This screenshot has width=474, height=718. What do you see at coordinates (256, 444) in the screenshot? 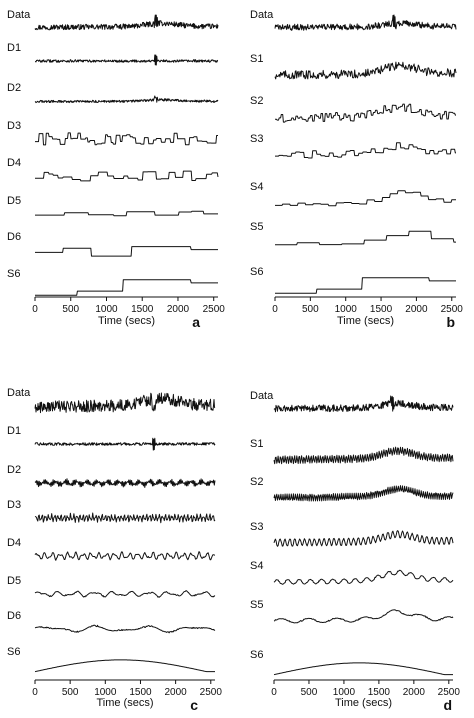
I see `row-label-d-s1: S1` at bounding box center [256, 444].